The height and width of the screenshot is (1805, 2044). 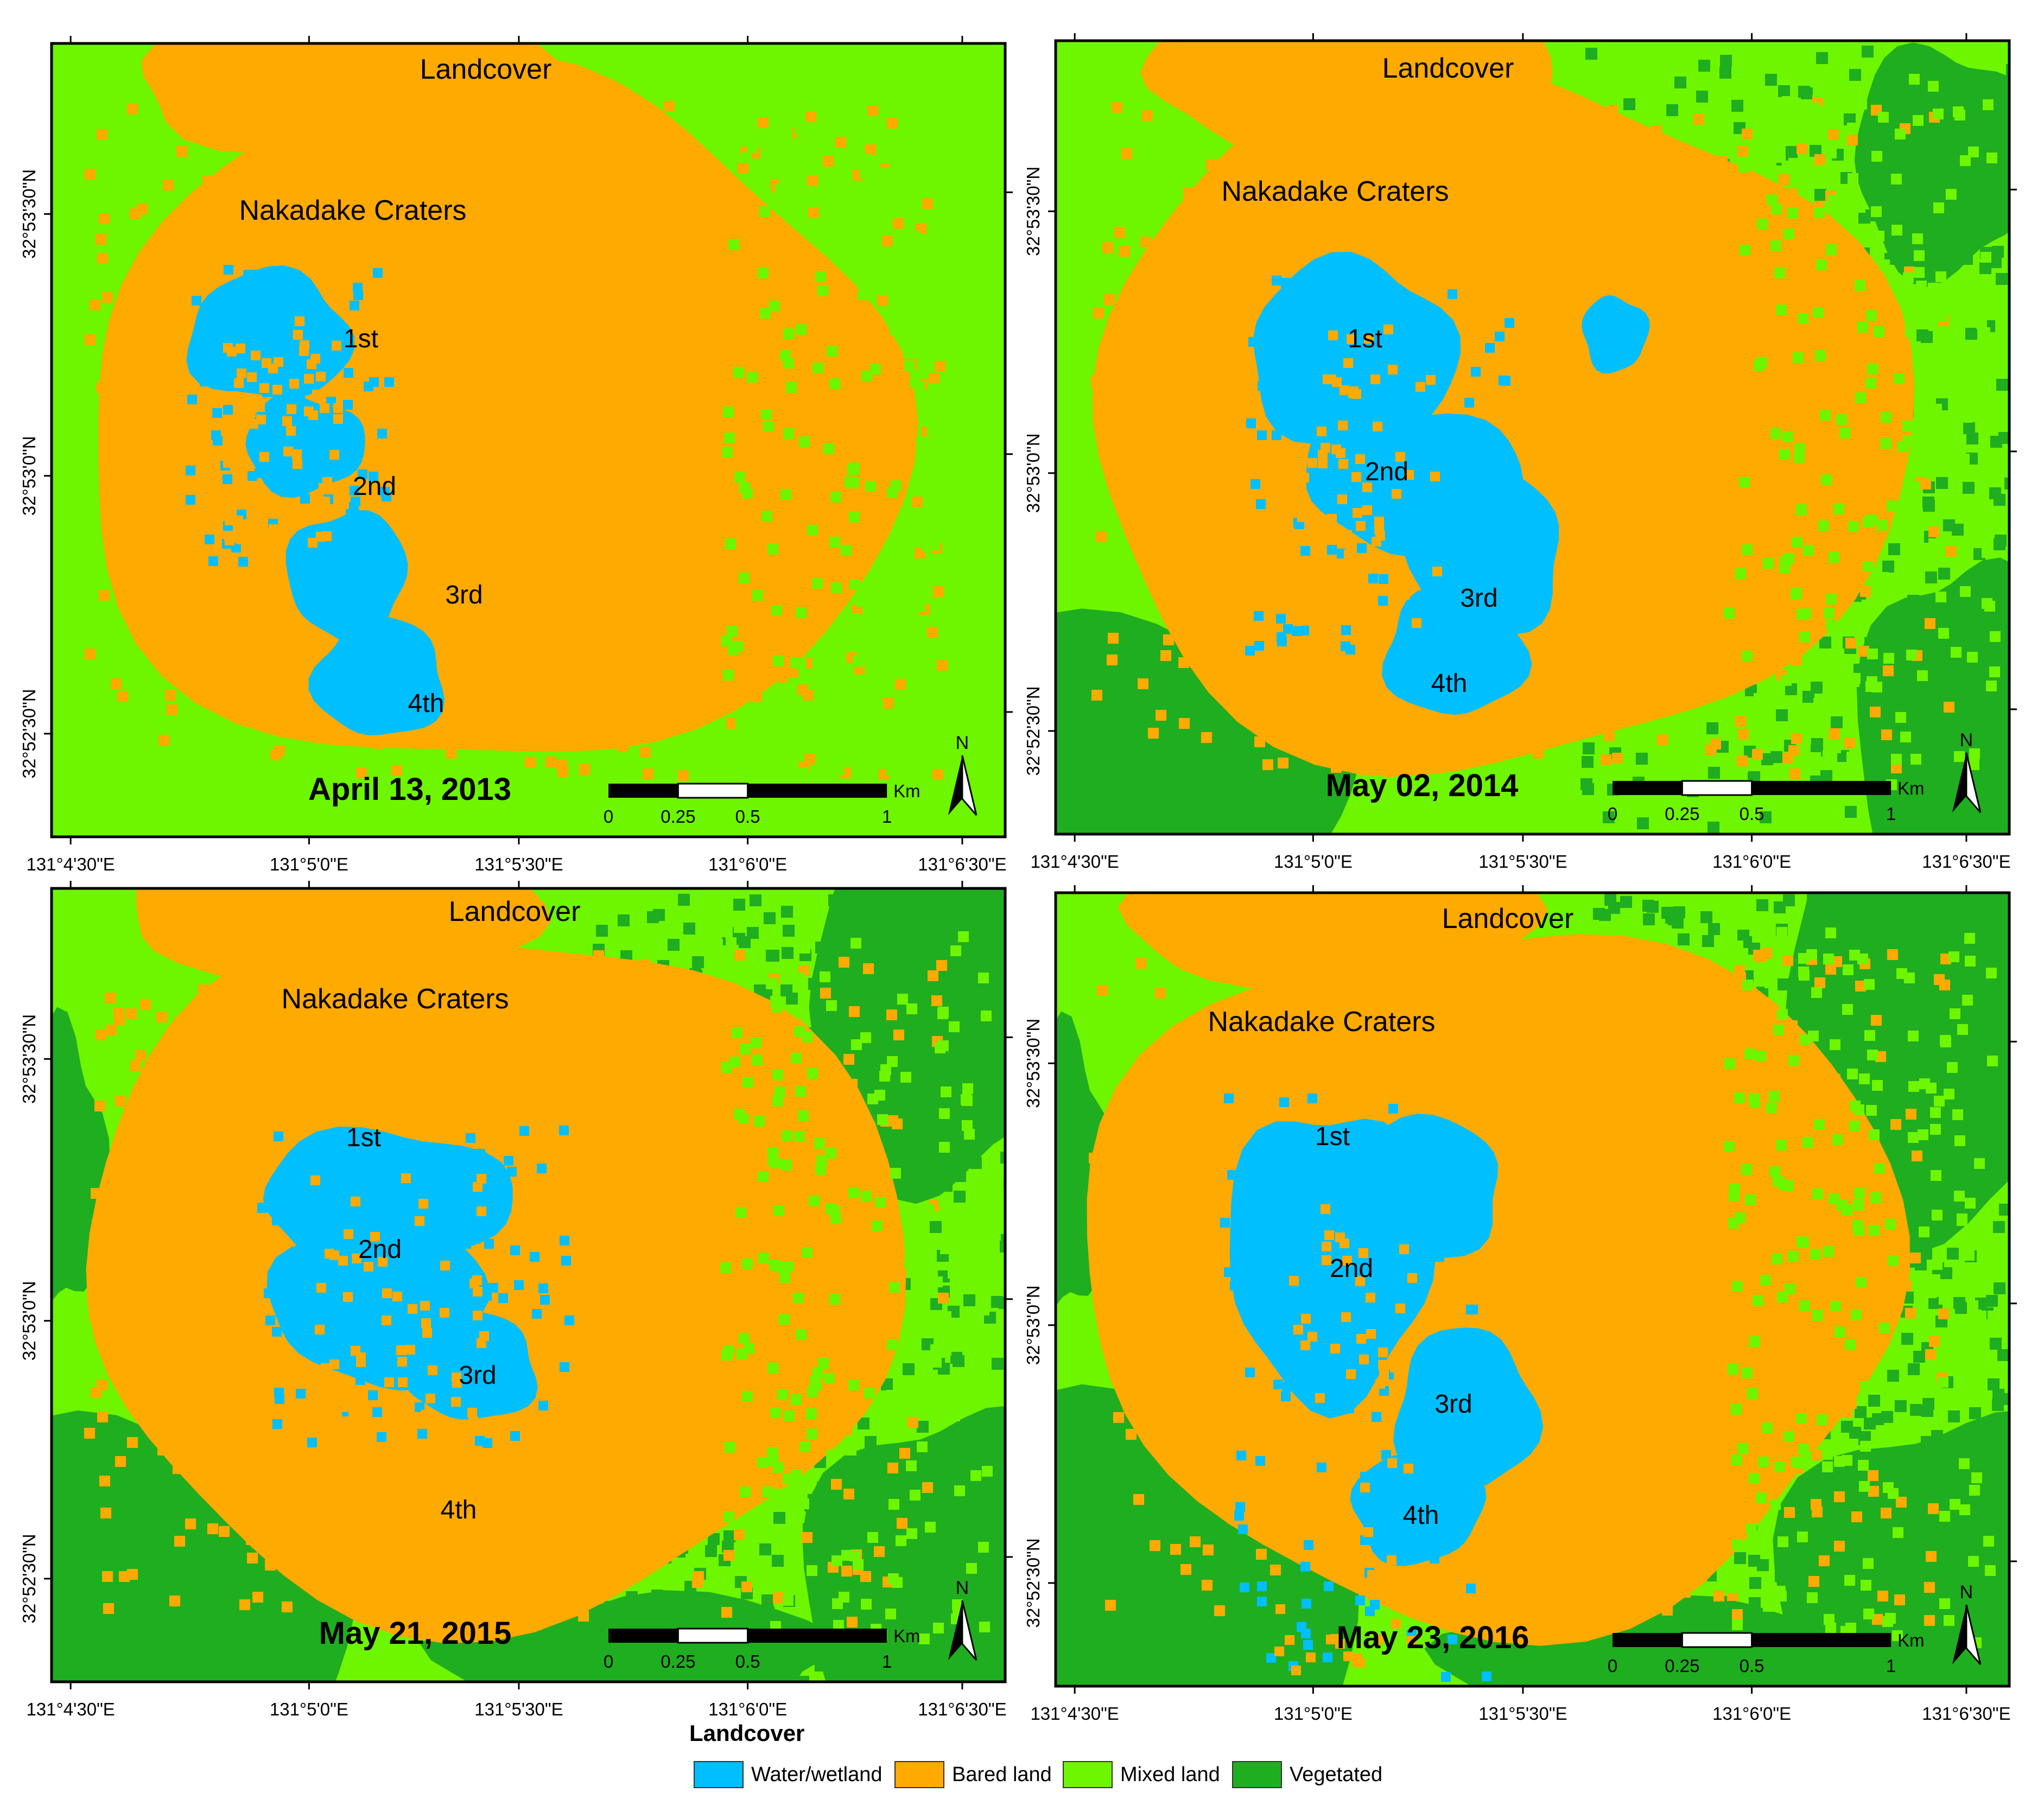 What do you see at coordinates (415, 1633) in the screenshot?
I see `map-date: May 21, 2015` at bounding box center [415, 1633].